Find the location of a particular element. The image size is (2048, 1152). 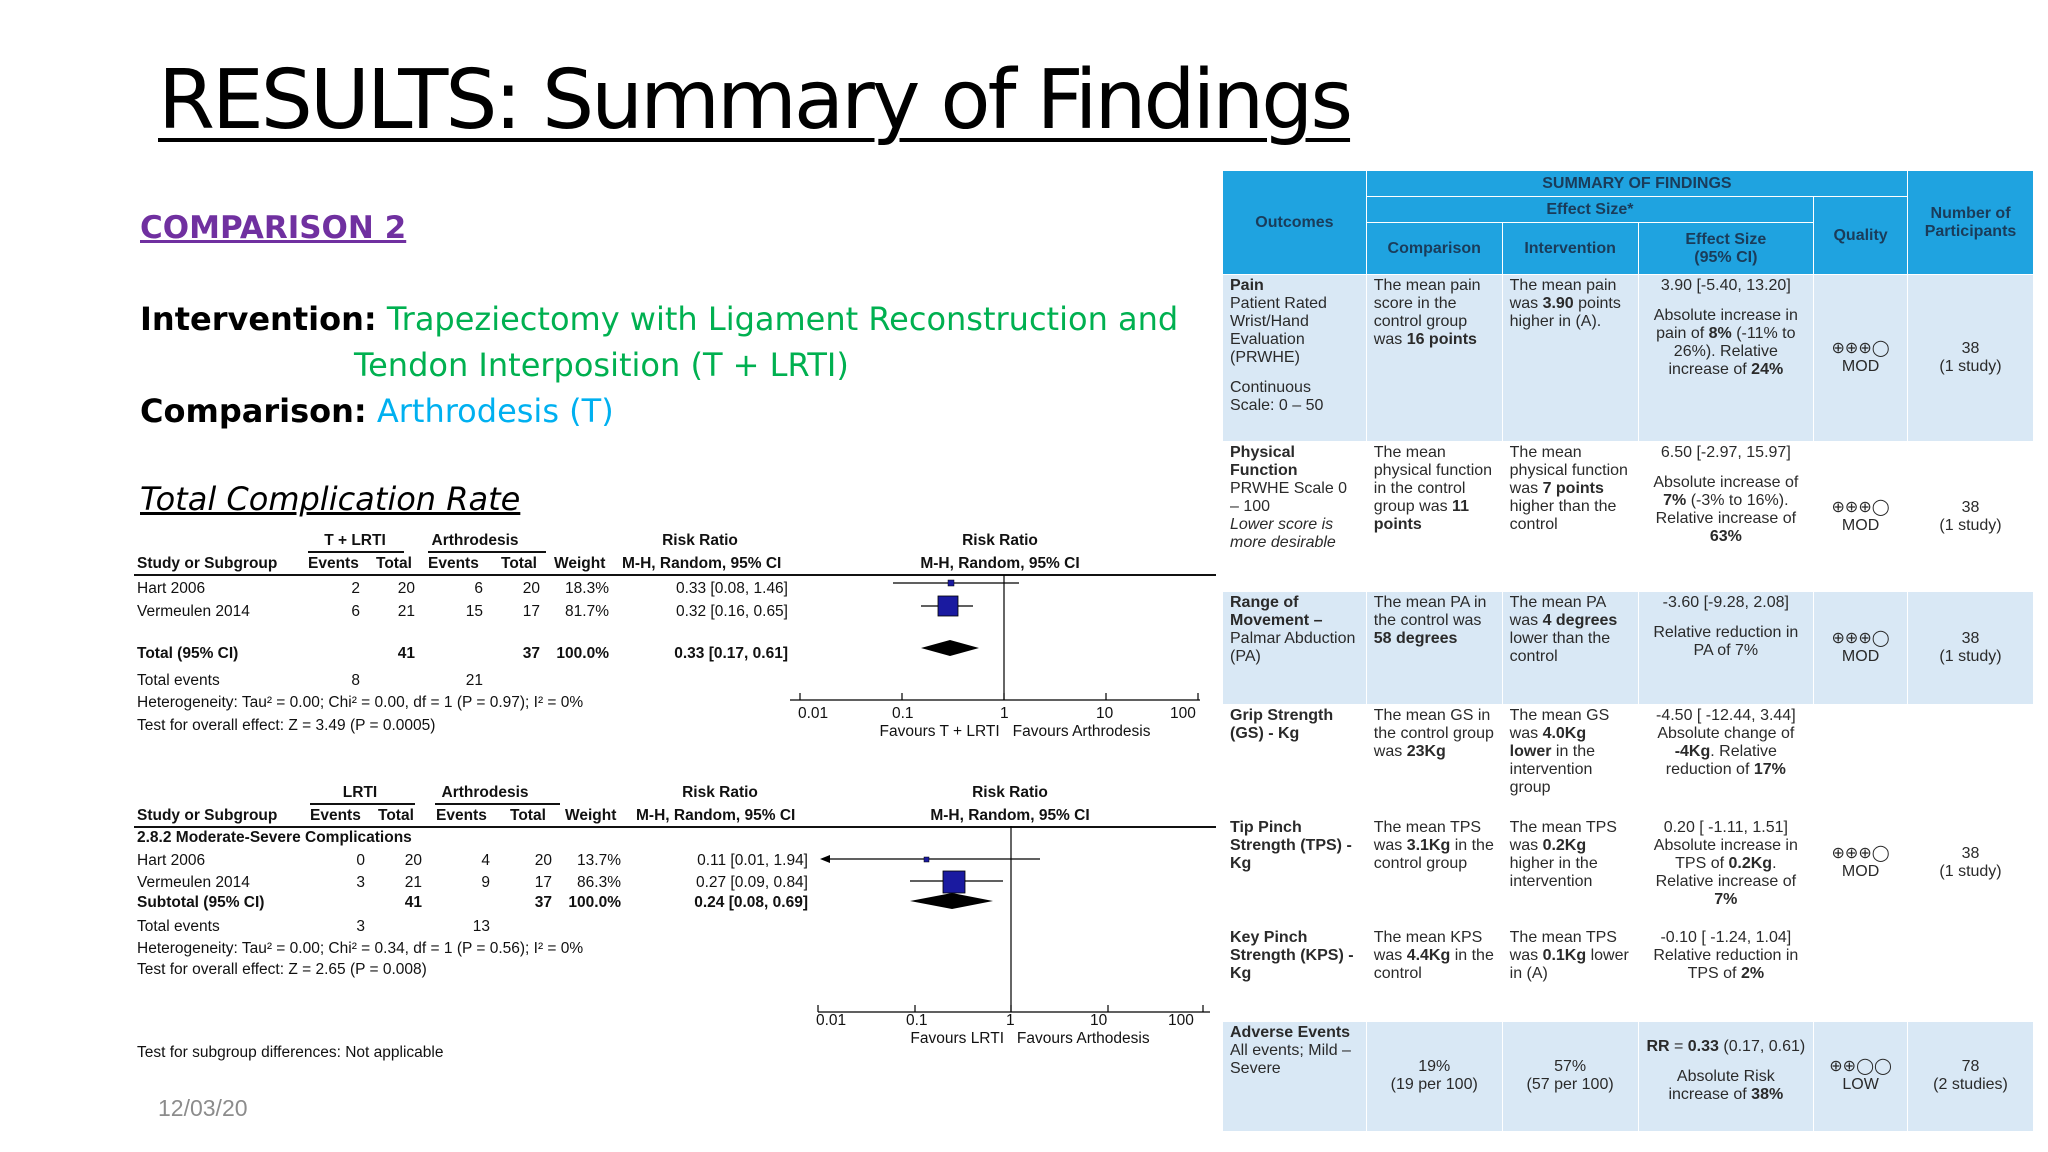

comparison-heading: COMPARISON 2 is located at coordinates (273, 228).